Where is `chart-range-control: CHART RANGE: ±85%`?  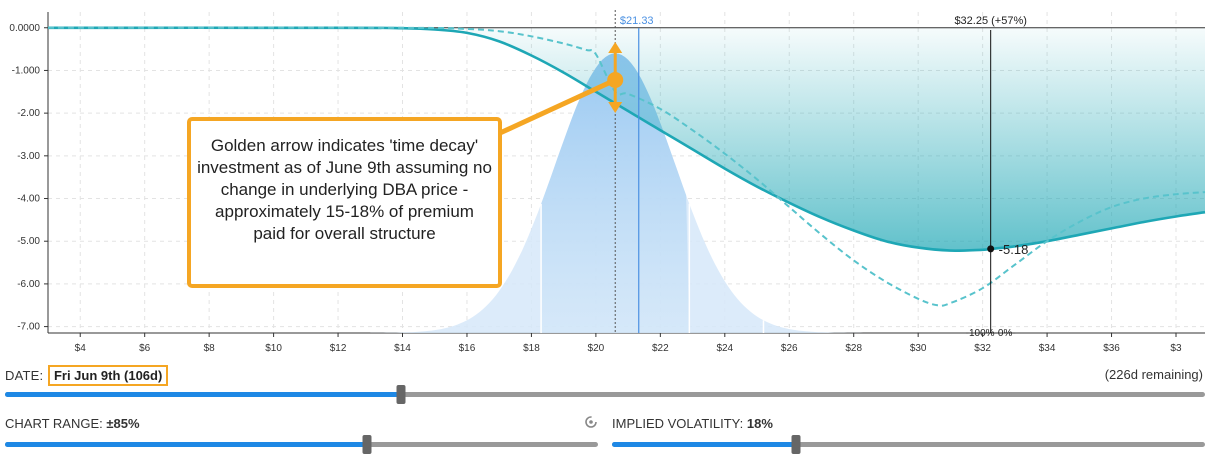
chart-range-control: CHART RANGE: ±85% is located at coordinates (72, 423).